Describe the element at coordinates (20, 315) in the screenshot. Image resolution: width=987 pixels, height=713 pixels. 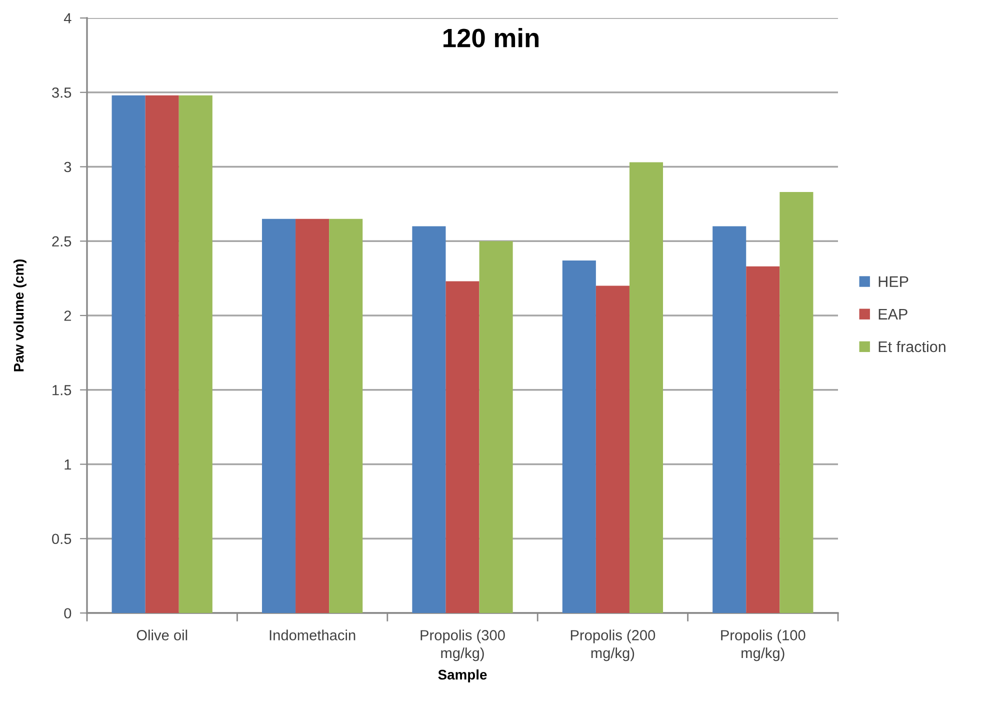
I see `y-axis-title: Paw volume (cm)` at that location.